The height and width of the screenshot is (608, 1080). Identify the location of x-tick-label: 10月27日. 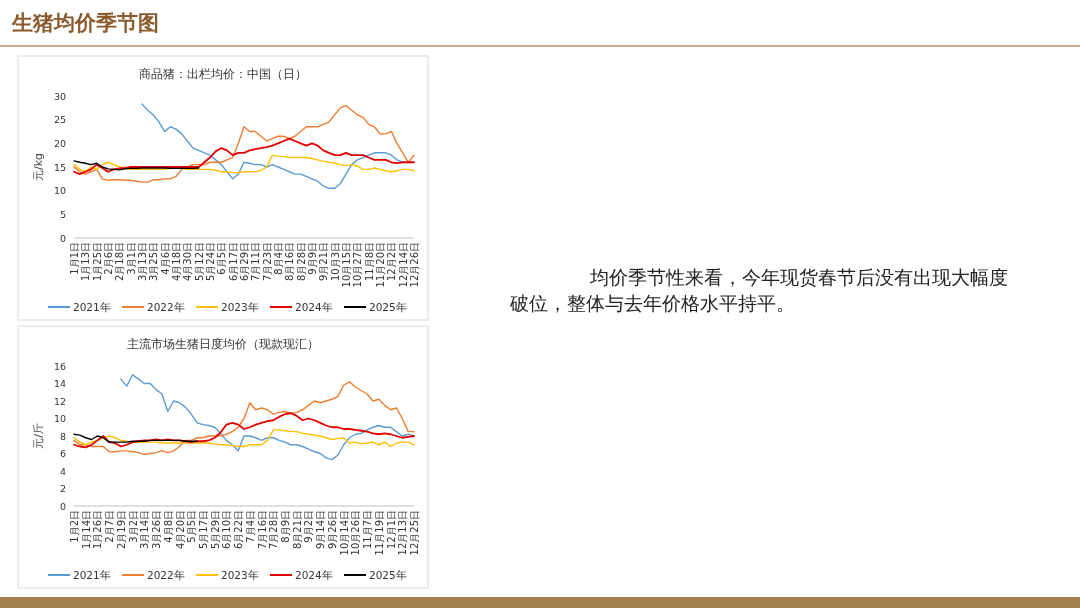
(358, 265).